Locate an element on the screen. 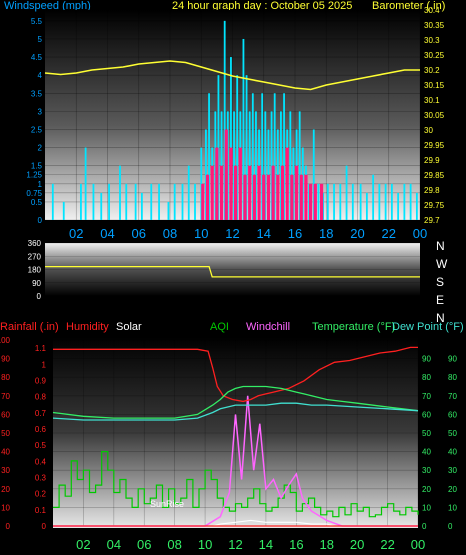  lower-x-tick: 08 is located at coordinates (174, 544).